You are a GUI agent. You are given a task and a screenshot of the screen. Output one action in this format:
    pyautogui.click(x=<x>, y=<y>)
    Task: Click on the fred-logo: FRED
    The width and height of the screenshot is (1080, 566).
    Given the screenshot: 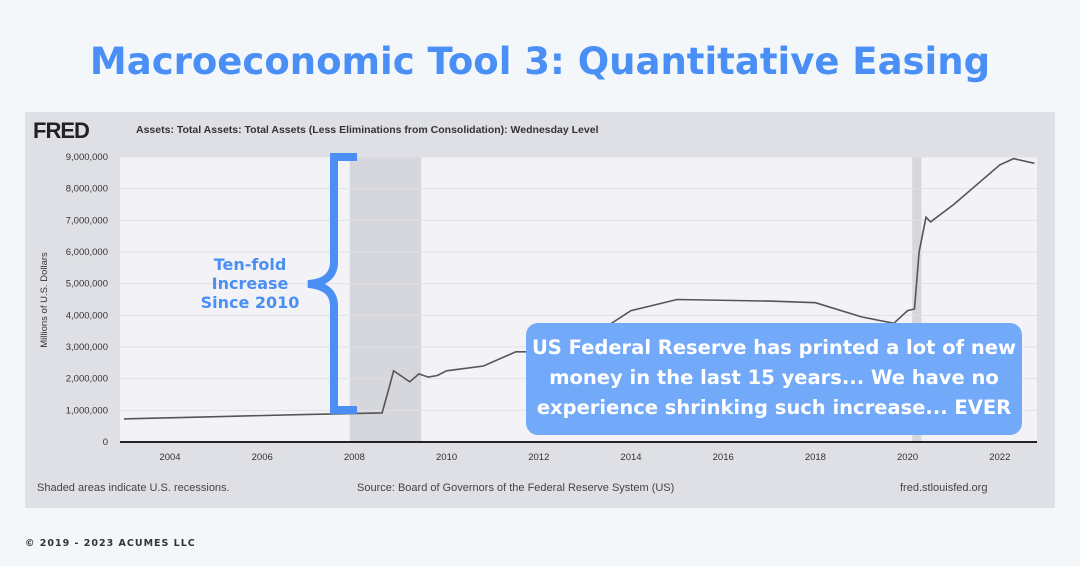 What is the action you would take?
    pyautogui.click(x=61, y=130)
    